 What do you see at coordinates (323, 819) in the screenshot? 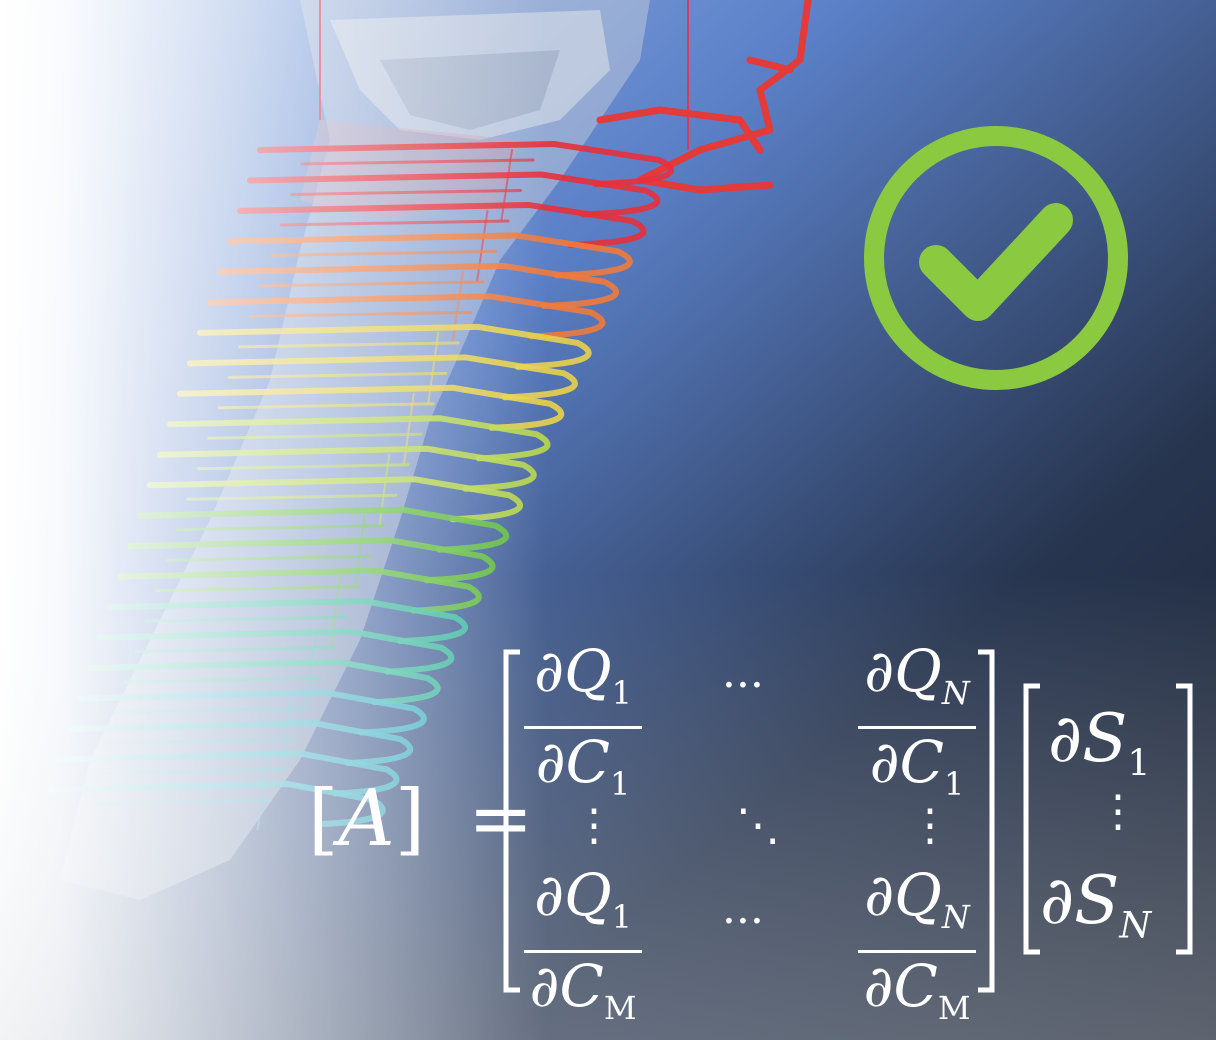
I see `lhs-open-bracket: [` at bounding box center [323, 819].